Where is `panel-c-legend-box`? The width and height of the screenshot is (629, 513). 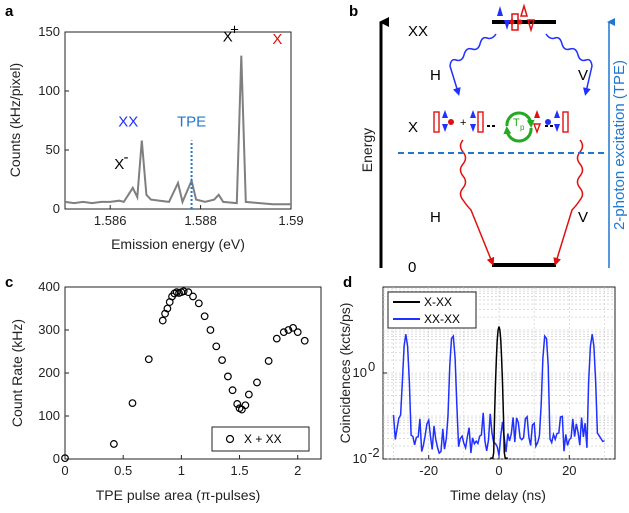
panel-c-legend-box is located at coordinates (260, 439).